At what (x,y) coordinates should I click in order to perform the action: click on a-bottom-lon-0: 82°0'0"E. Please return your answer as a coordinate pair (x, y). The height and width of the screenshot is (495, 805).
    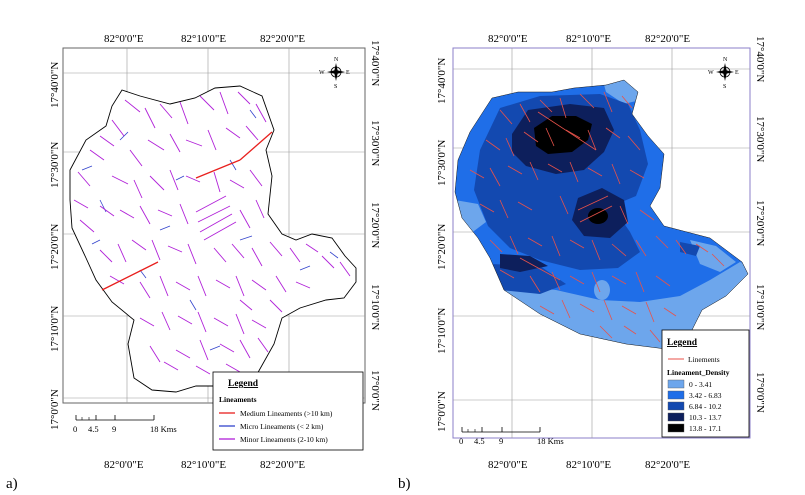
    Looking at the image, I should click on (124, 465).